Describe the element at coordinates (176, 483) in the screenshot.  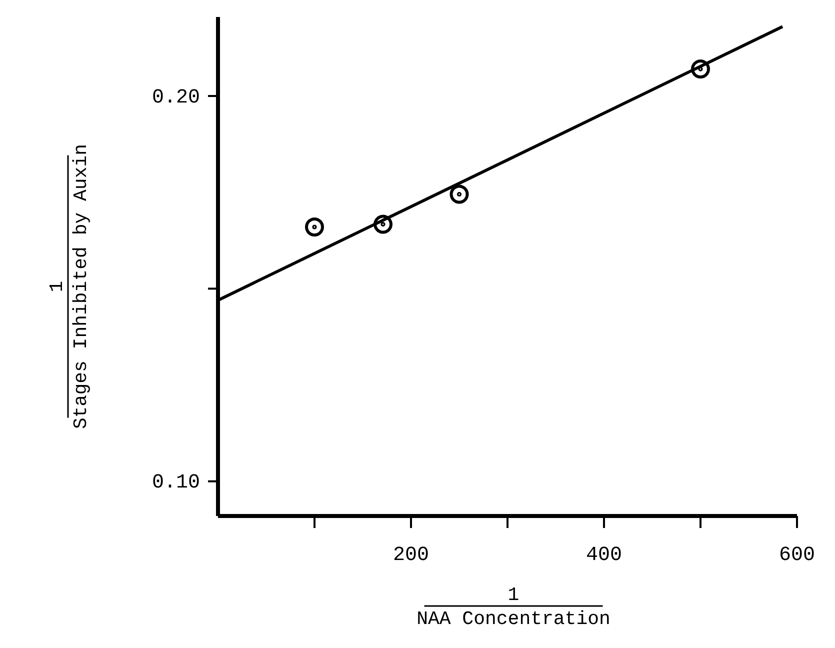
I see `y-tick-label: 0.10` at that location.